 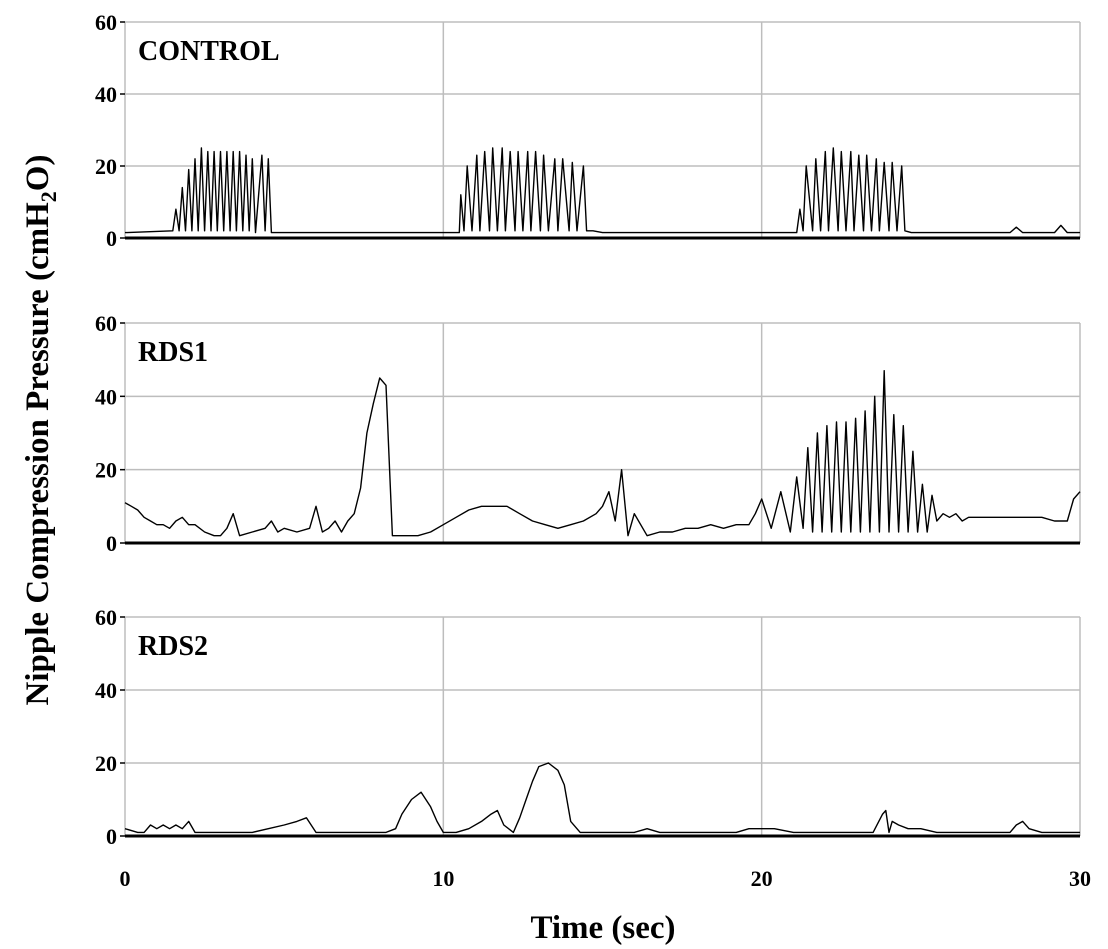 I want to click on trace-control, so click(x=602, y=190).